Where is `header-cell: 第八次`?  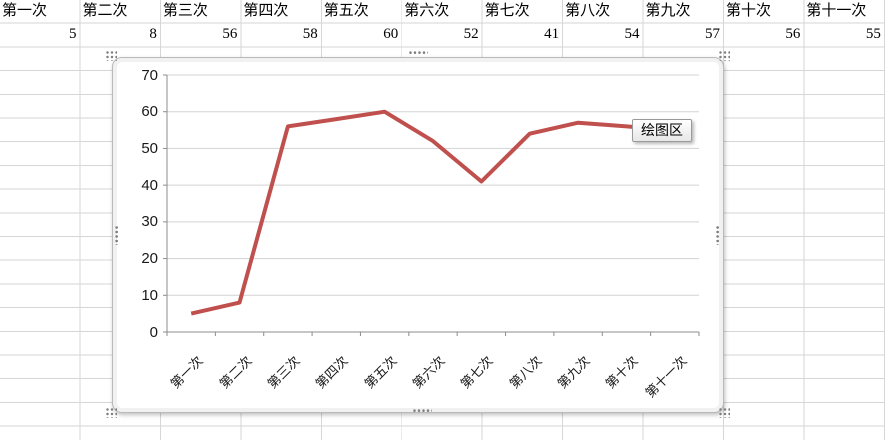 header-cell: 第八次 is located at coordinates (588, 11).